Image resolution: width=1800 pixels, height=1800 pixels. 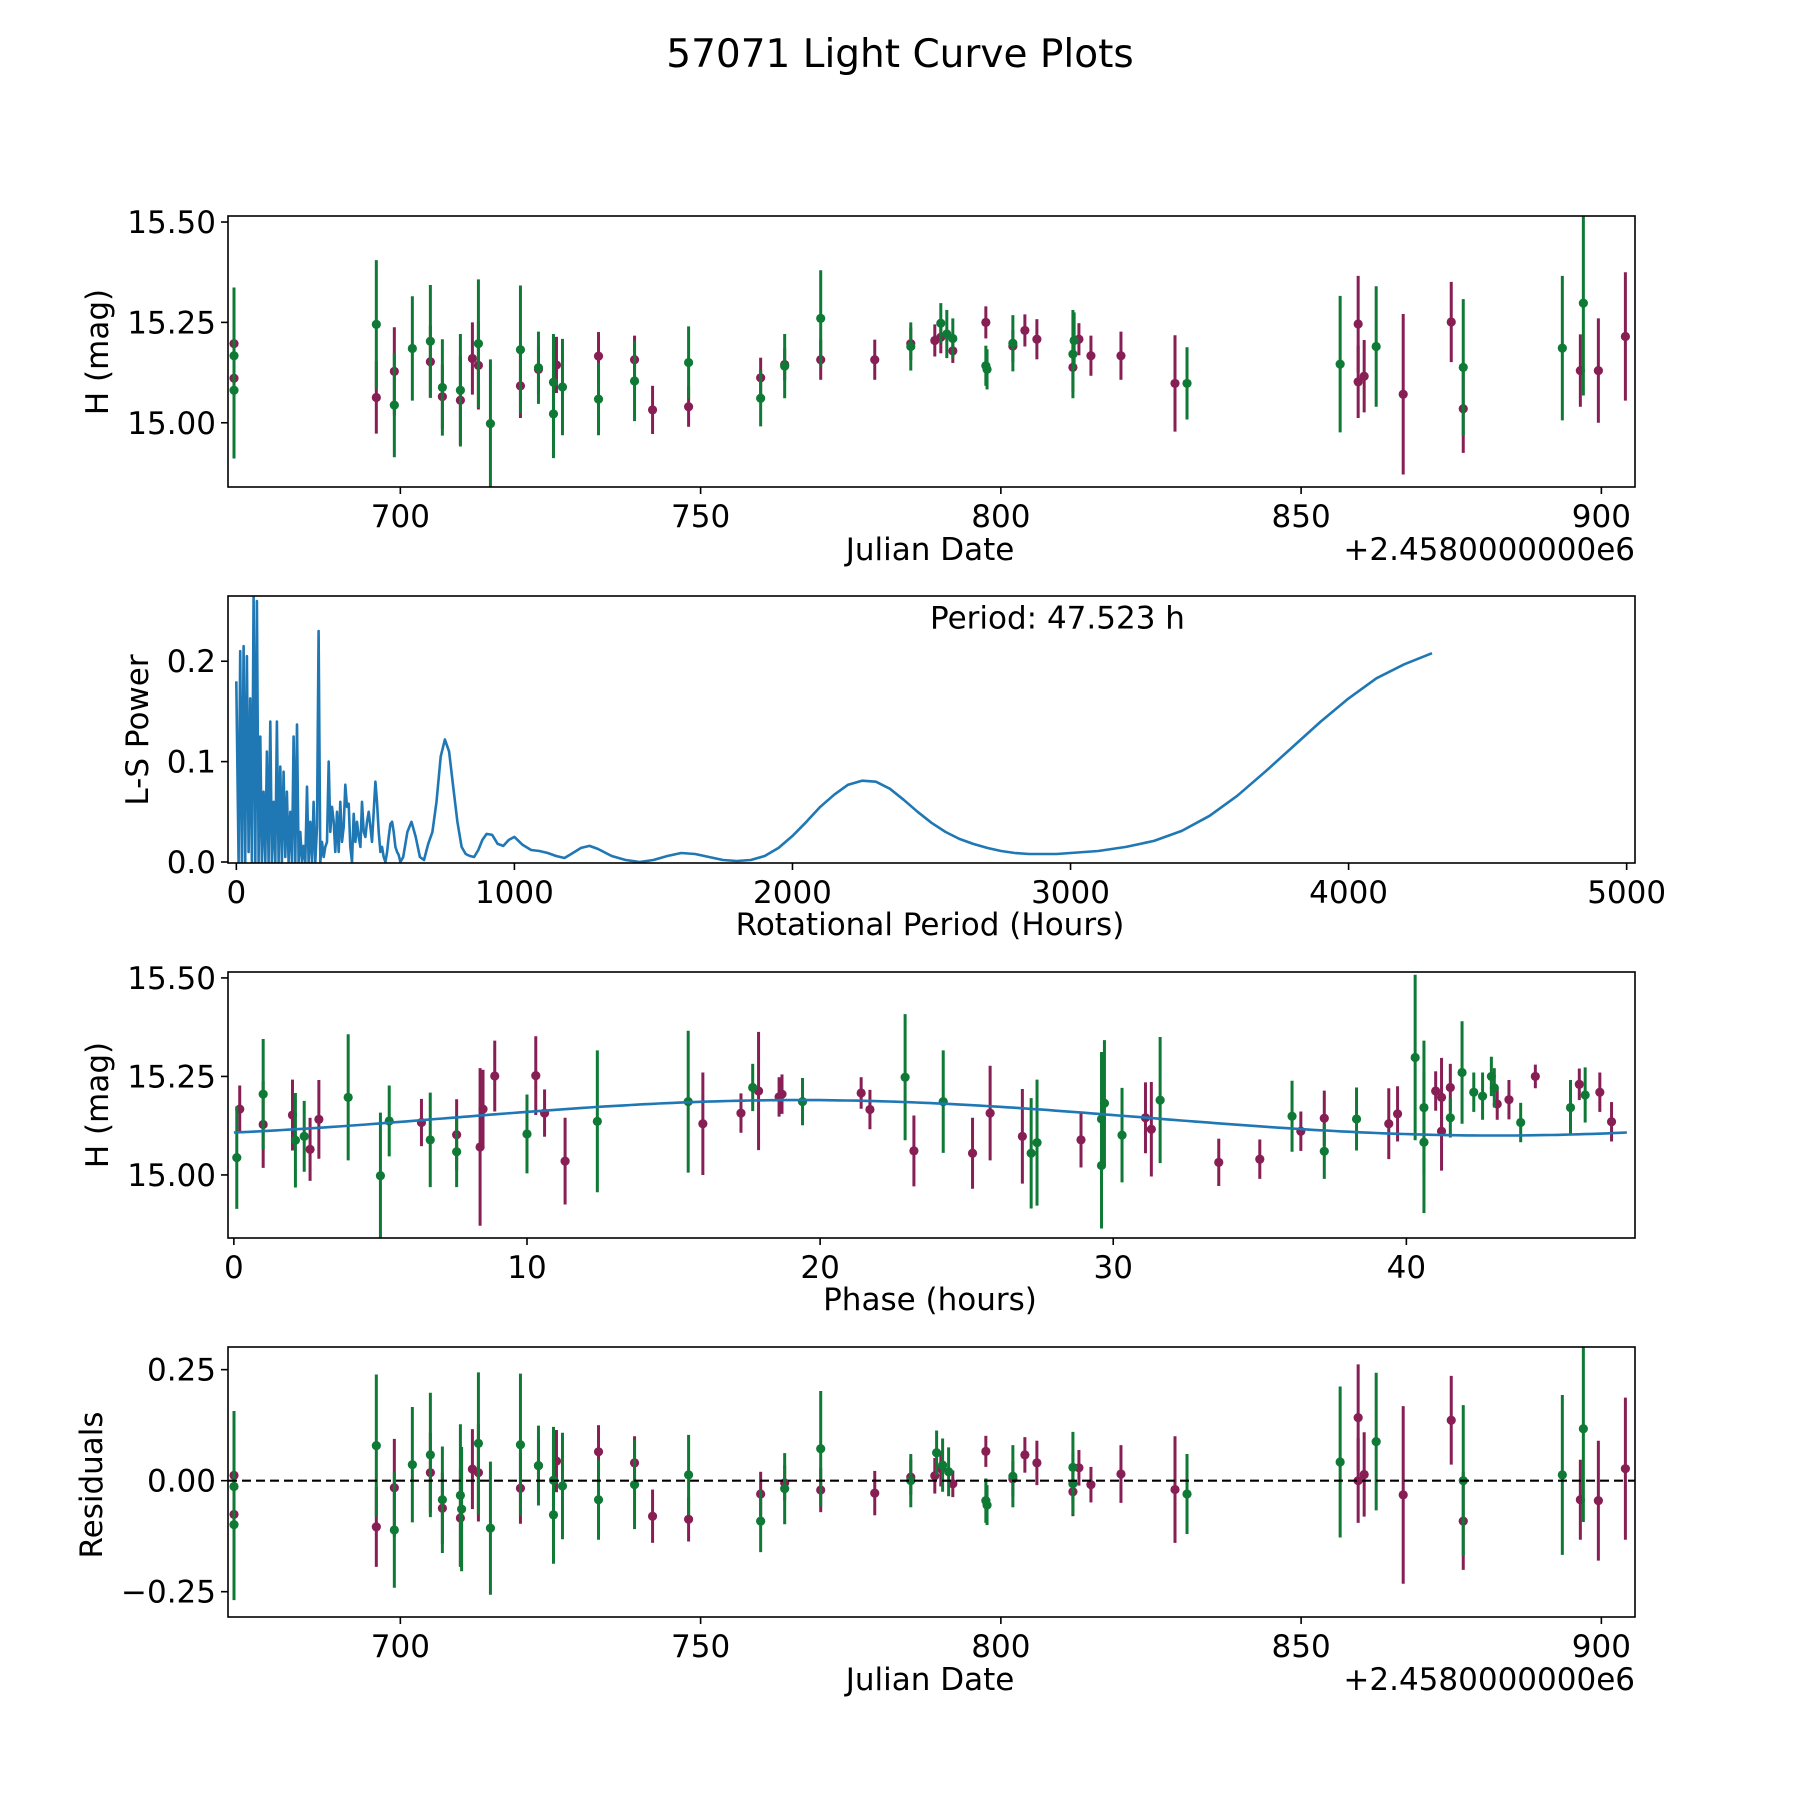 I want to click on x-tick-label: 0, so click(x=234, y=1268).